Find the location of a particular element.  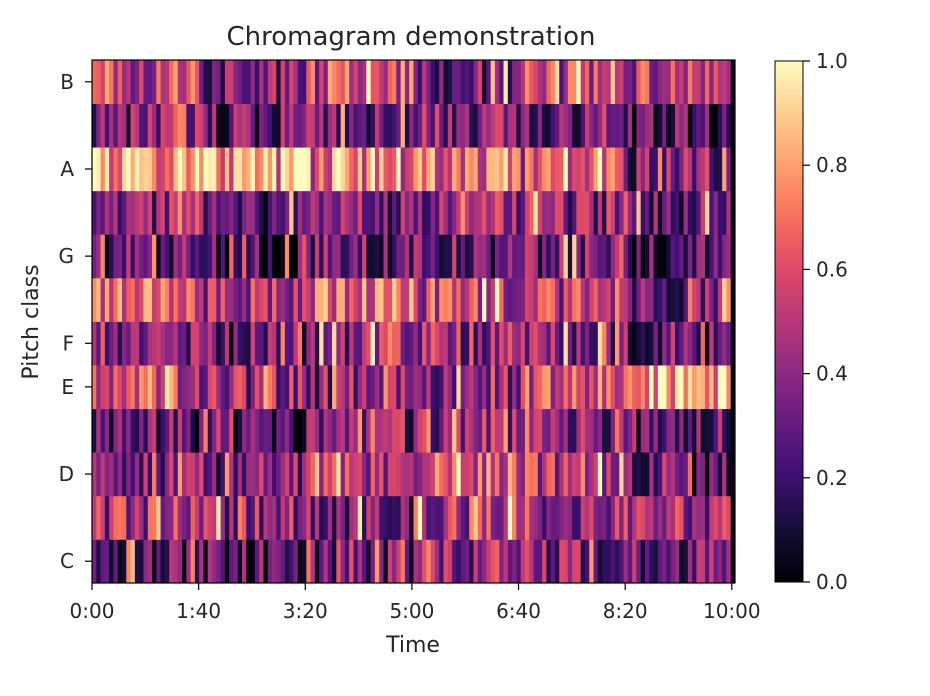

y-tick-label: F is located at coordinates (68, 343).